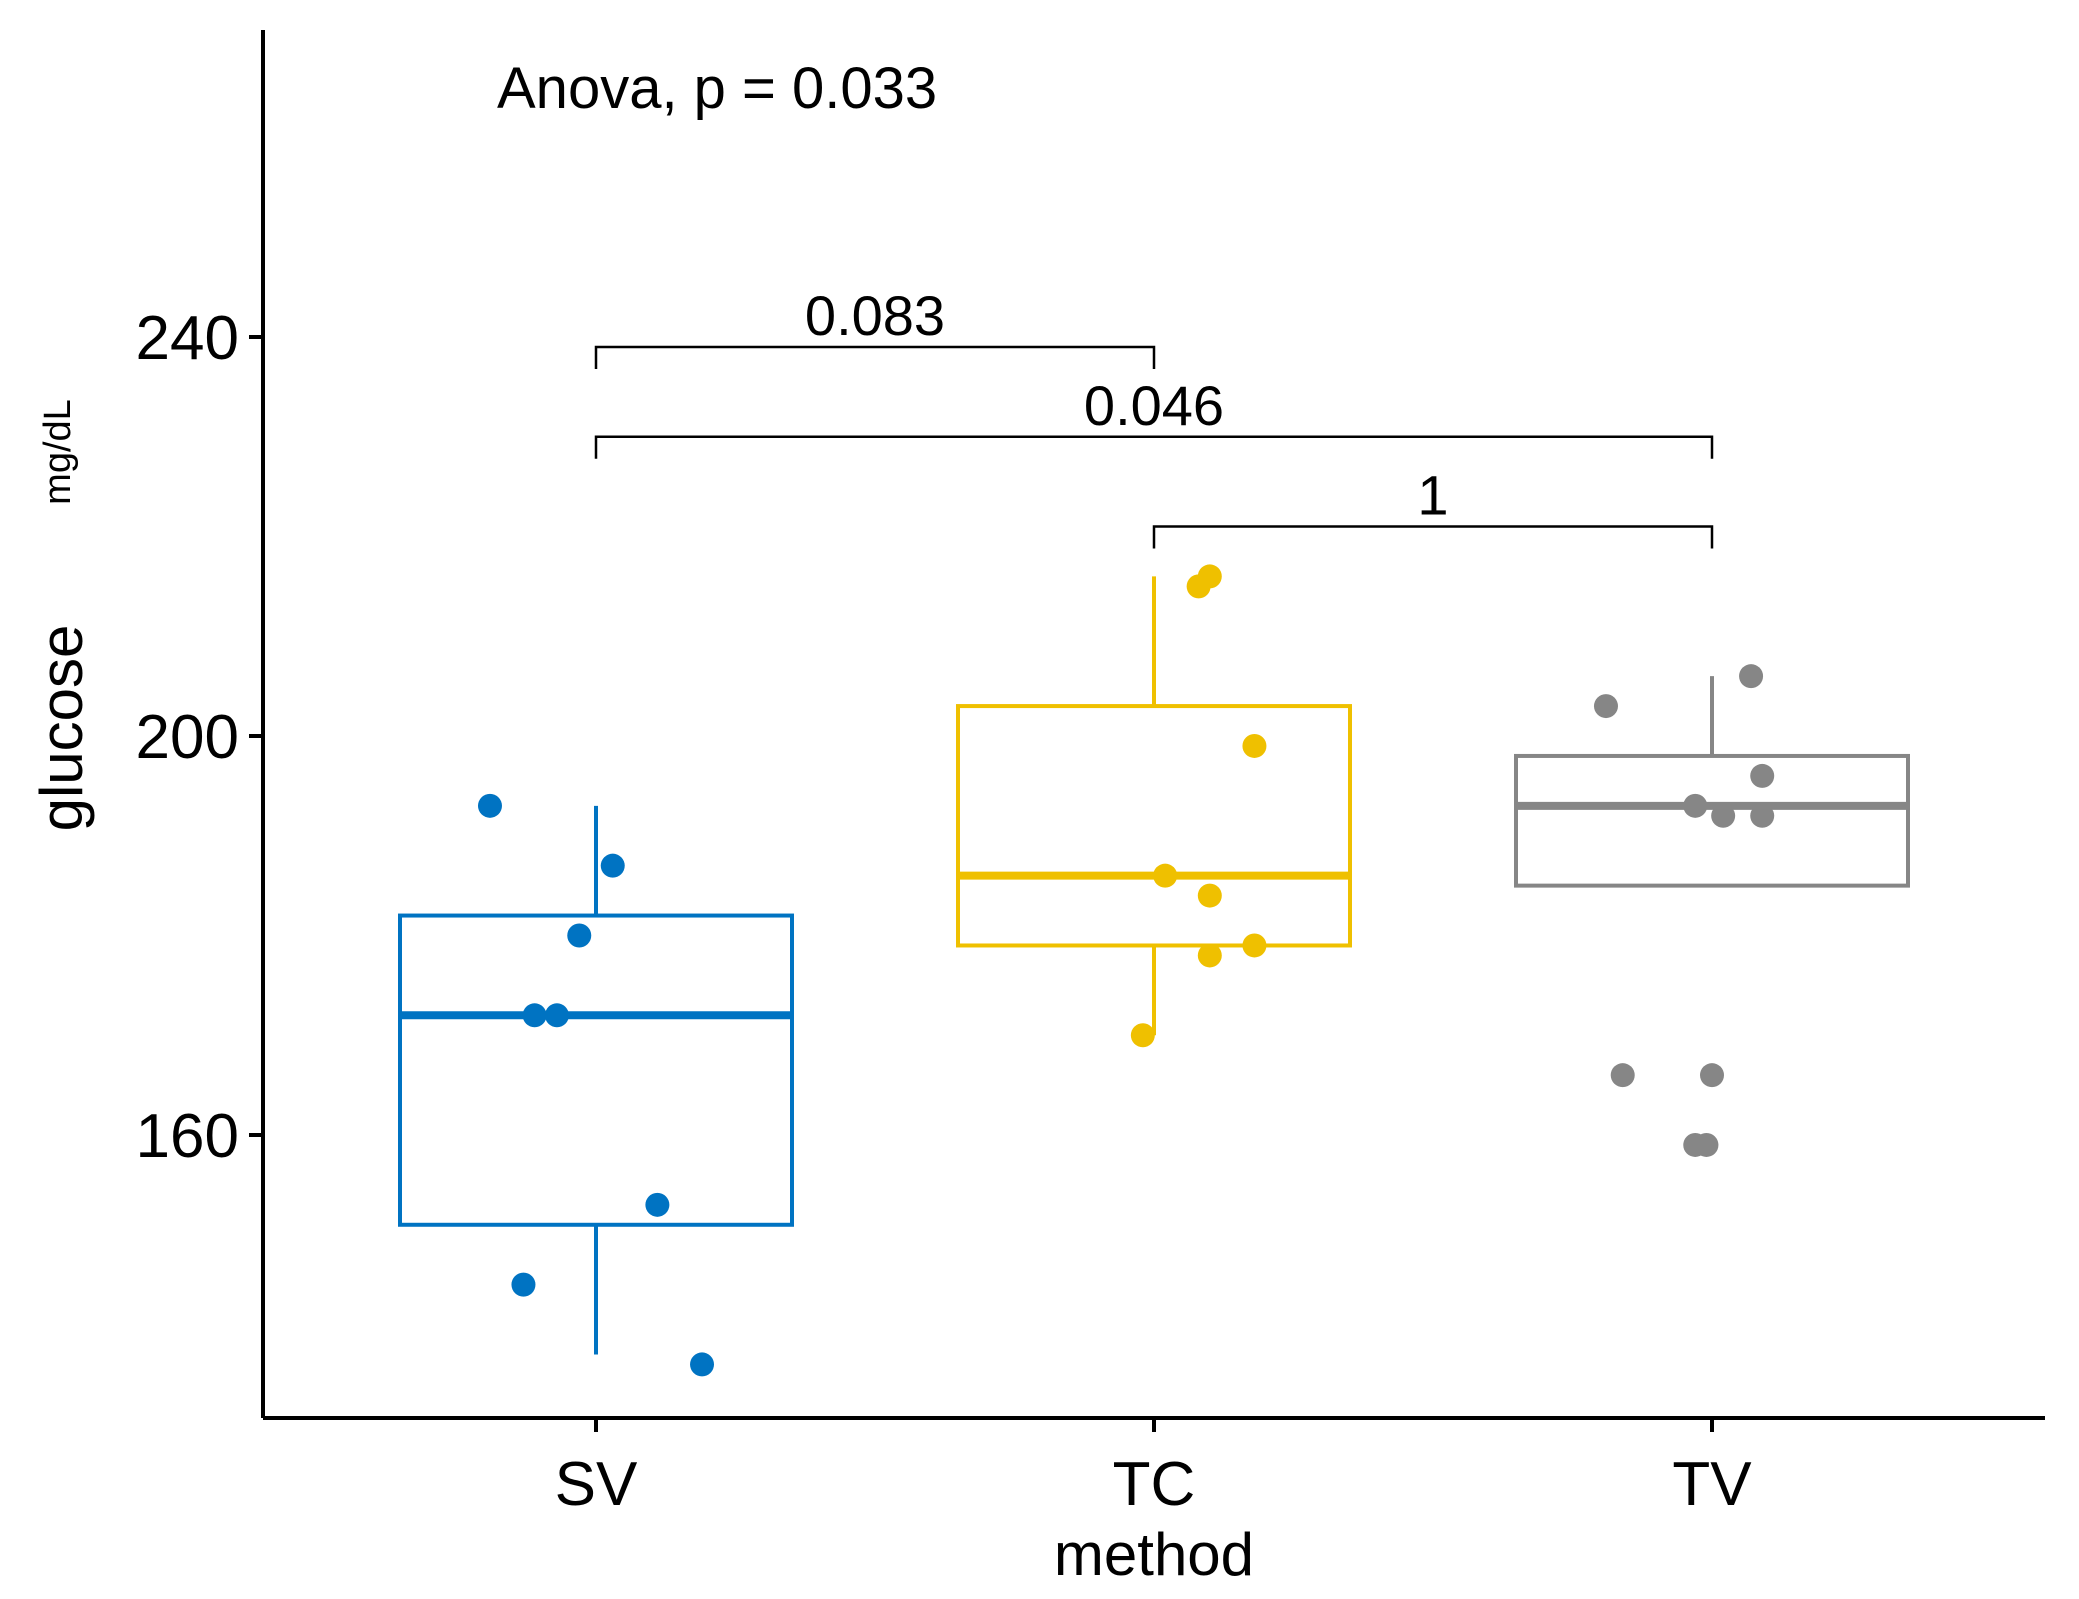 Image resolution: width=2079 pixels, height=1599 pixels. Describe the element at coordinates (187, 338) in the screenshot. I see `y-tick-label: 240` at that location.